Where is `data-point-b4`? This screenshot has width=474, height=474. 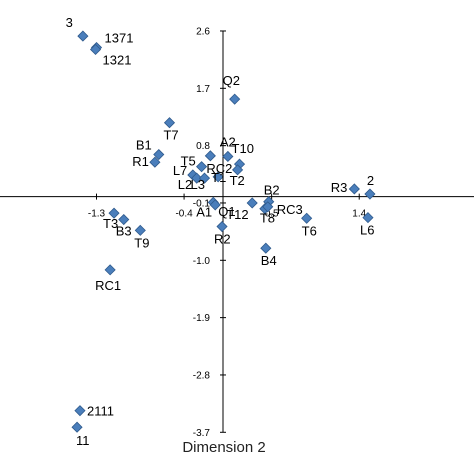
data-point-b4 is located at coordinates (266, 248).